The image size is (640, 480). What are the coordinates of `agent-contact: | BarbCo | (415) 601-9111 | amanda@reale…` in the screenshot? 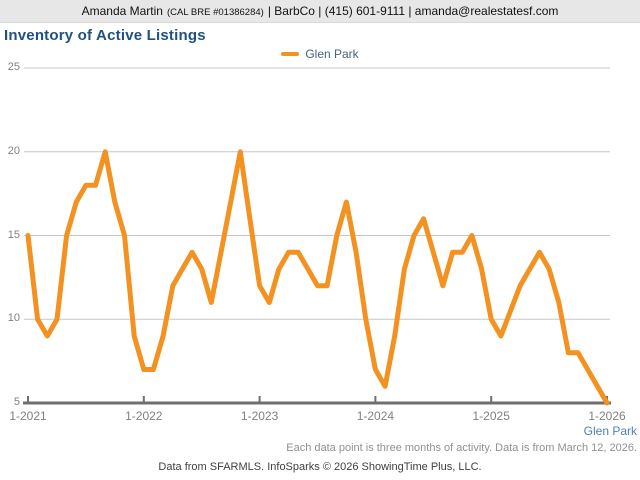 It's located at (413, 11).